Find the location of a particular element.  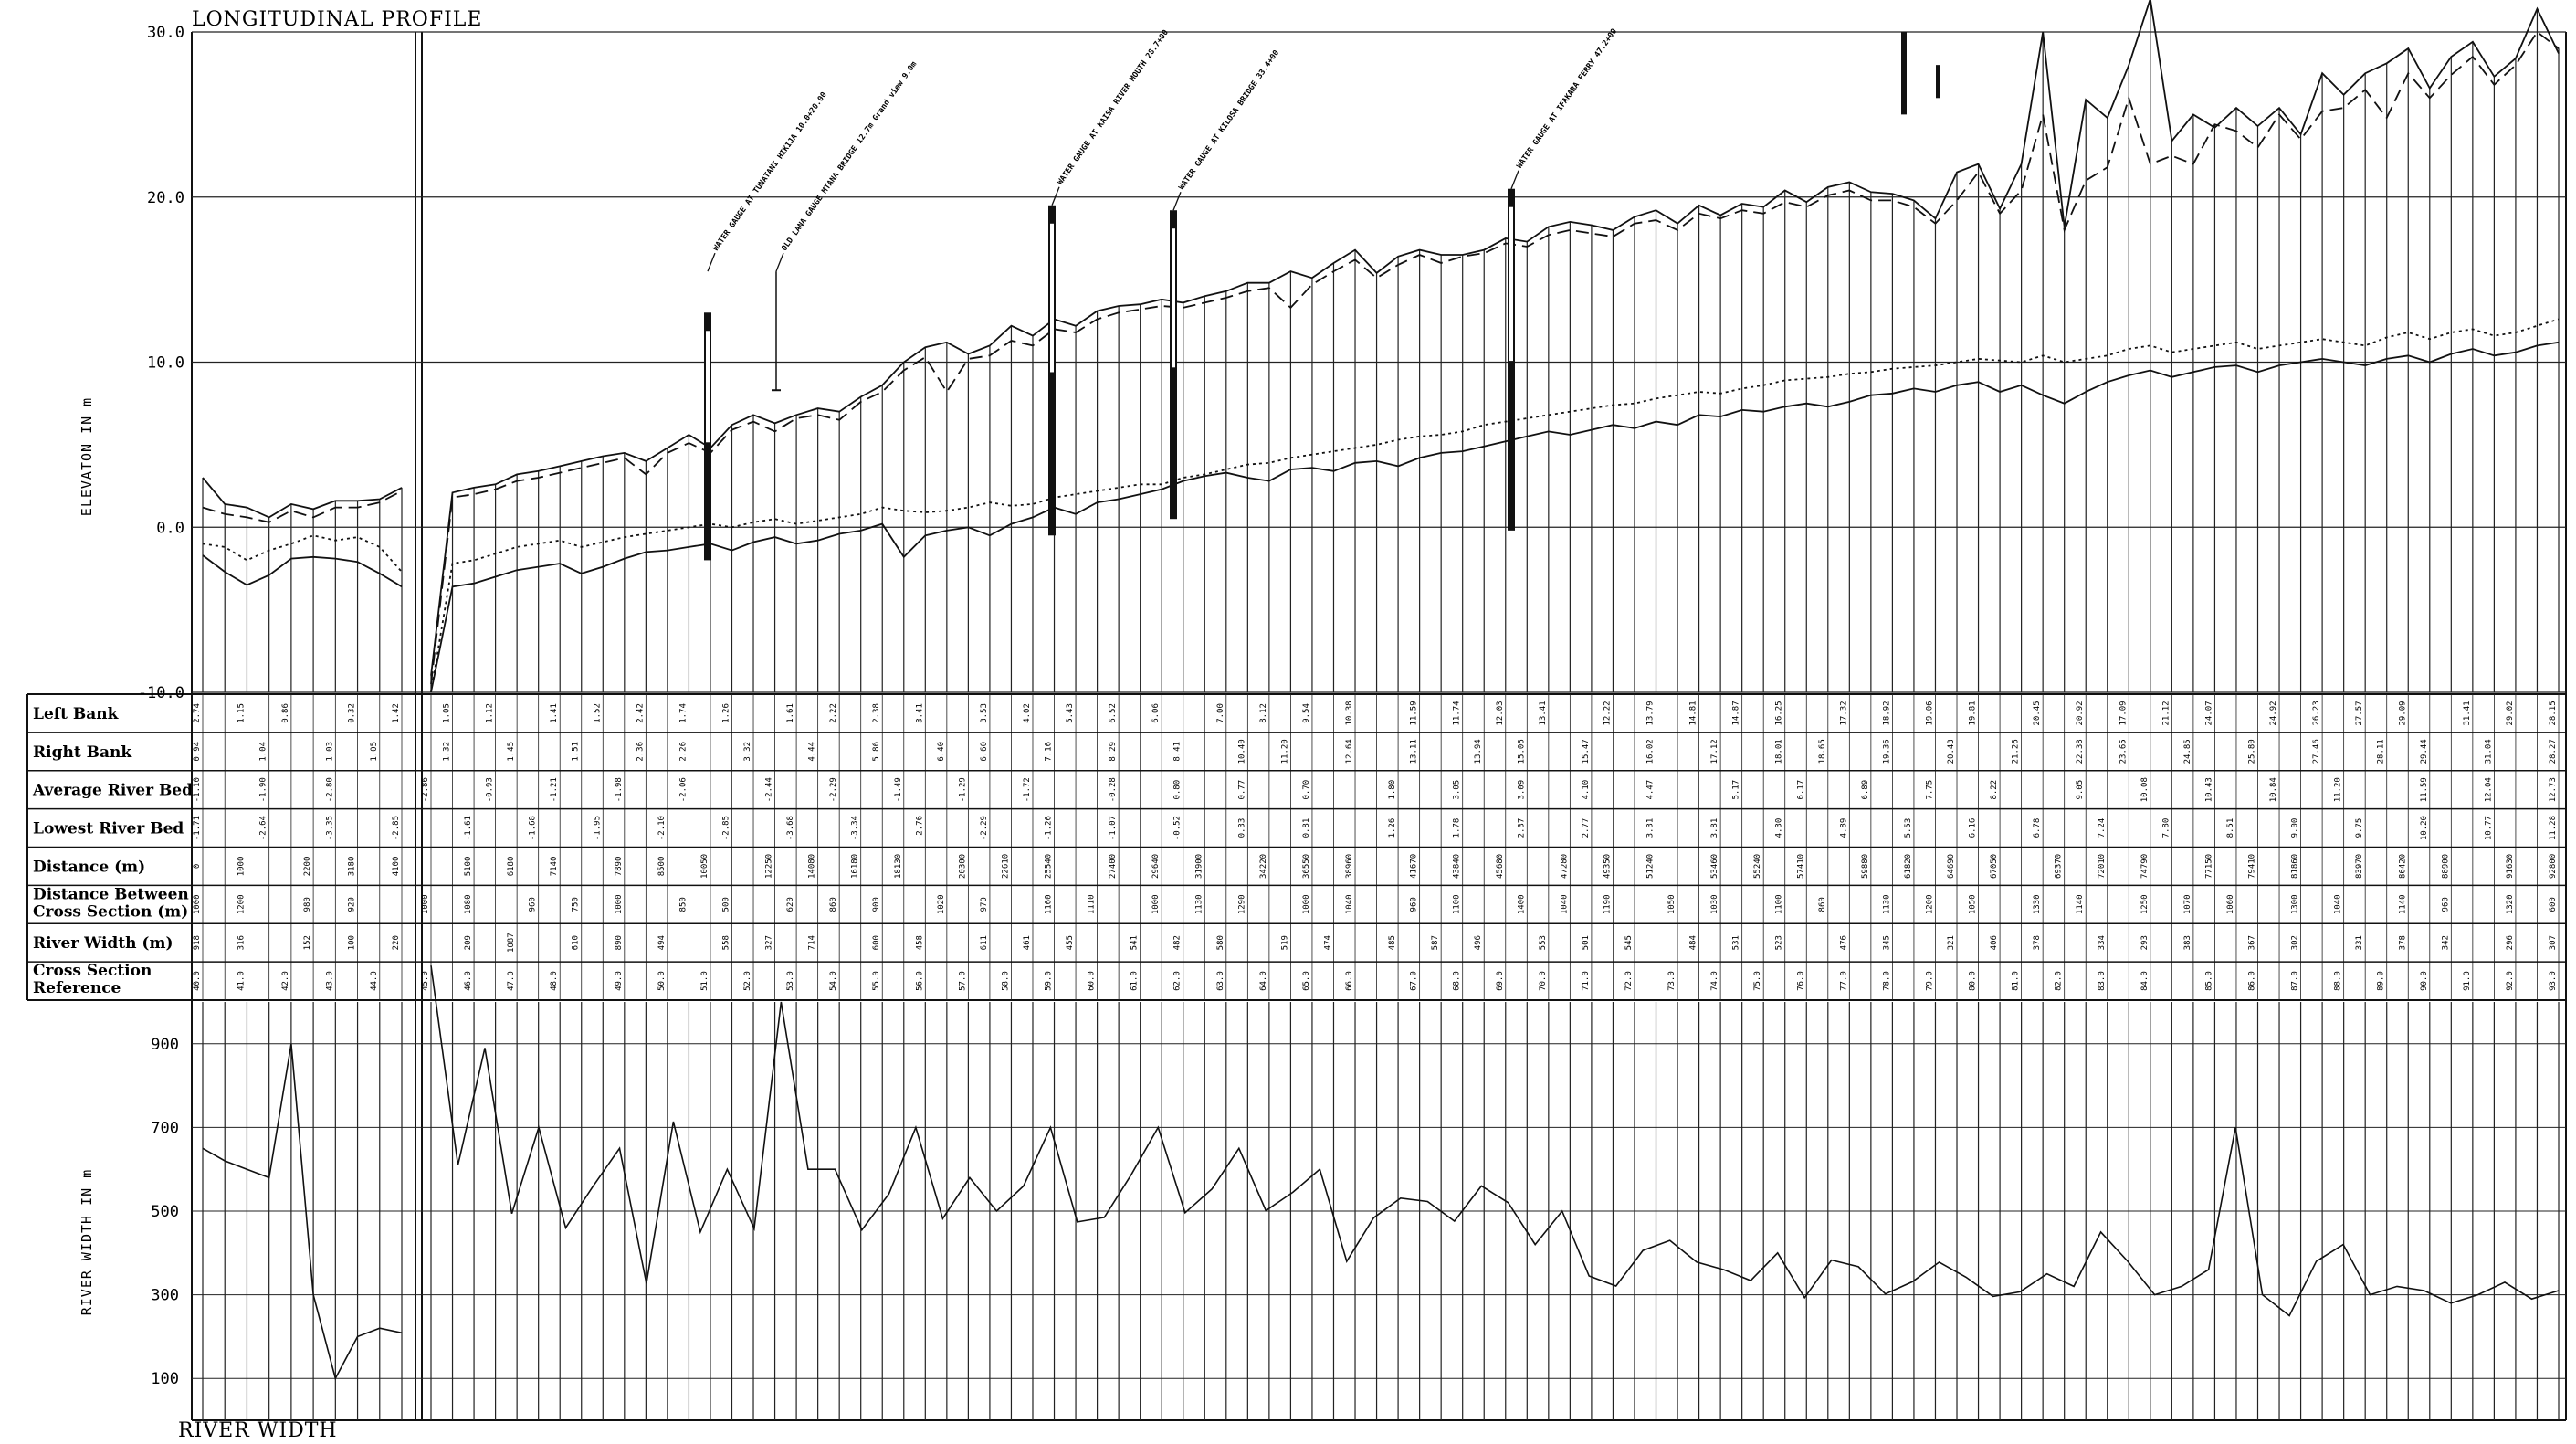

table-cell: 6.89 is located at coordinates (1865, 790).